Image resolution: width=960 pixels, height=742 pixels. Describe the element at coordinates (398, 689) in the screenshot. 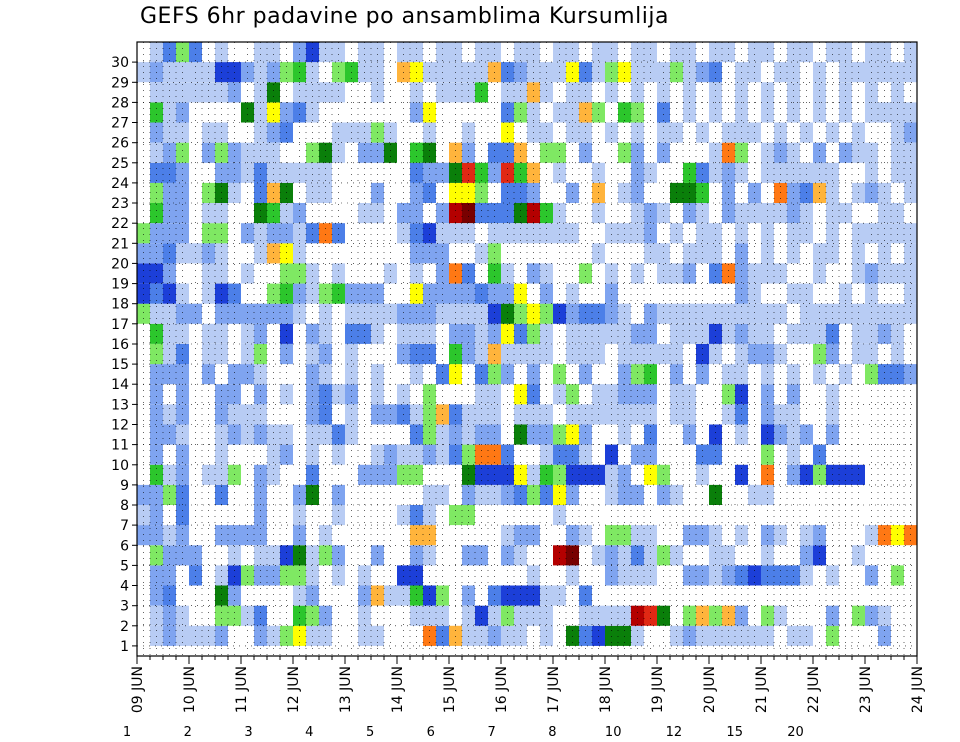

I see `x-tick-label: 14 JUN` at that location.